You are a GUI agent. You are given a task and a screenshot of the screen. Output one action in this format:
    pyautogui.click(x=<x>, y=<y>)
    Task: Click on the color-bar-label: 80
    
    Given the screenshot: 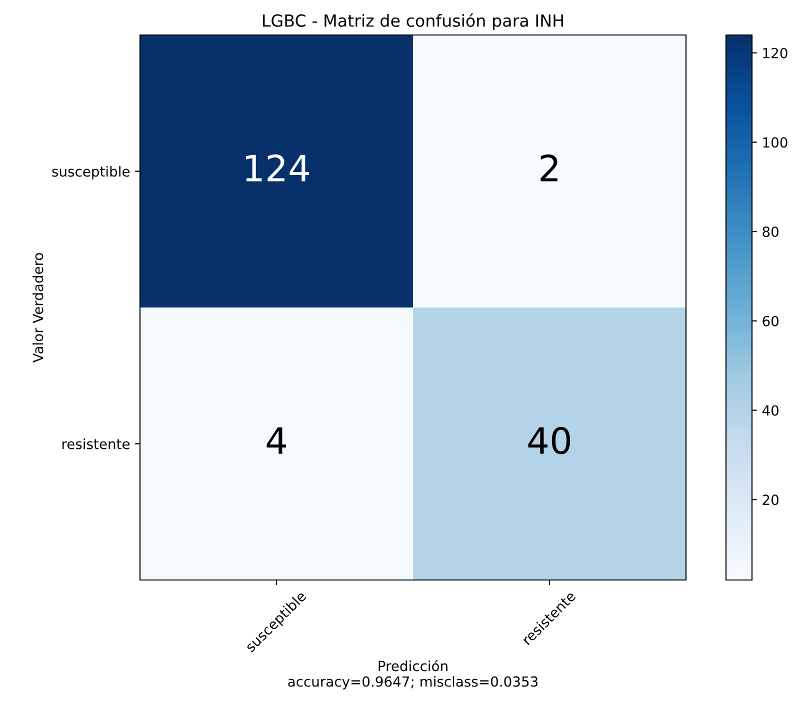 What is the action you would take?
    pyautogui.click(x=770, y=232)
    